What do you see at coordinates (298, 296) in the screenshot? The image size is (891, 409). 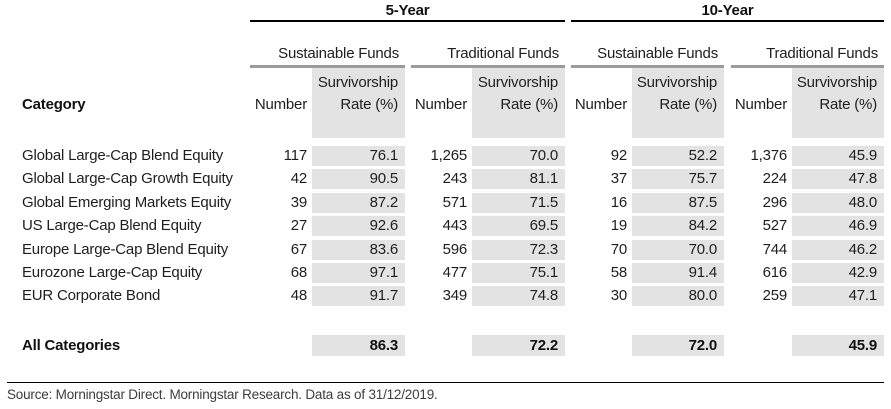 I see `cell-number-5y-sustainable: 48` at bounding box center [298, 296].